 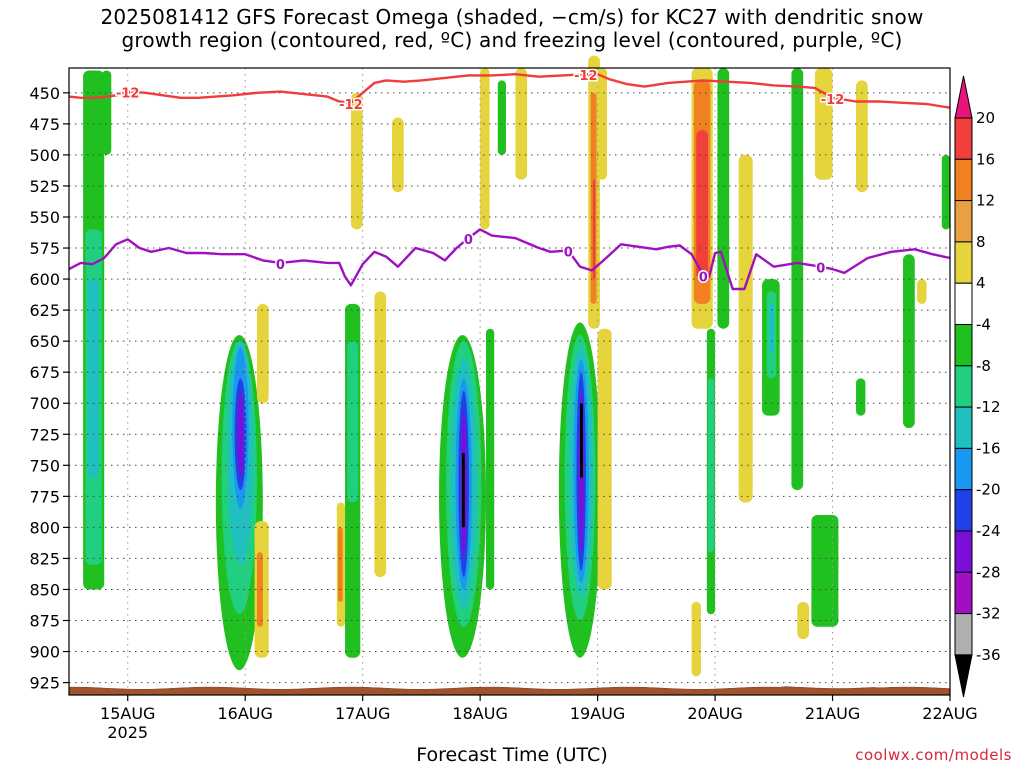 What do you see at coordinates (933, 755) in the screenshot?
I see `credit-link: coolwx.com/models` at bounding box center [933, 755].